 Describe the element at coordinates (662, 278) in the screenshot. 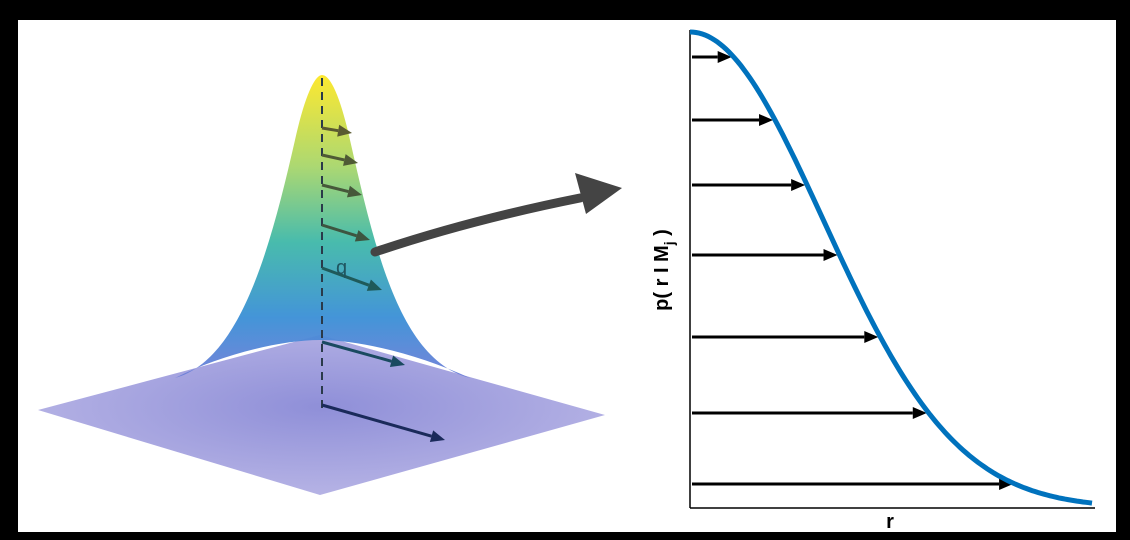

I see `y-label-main: p( r I M` at that location.